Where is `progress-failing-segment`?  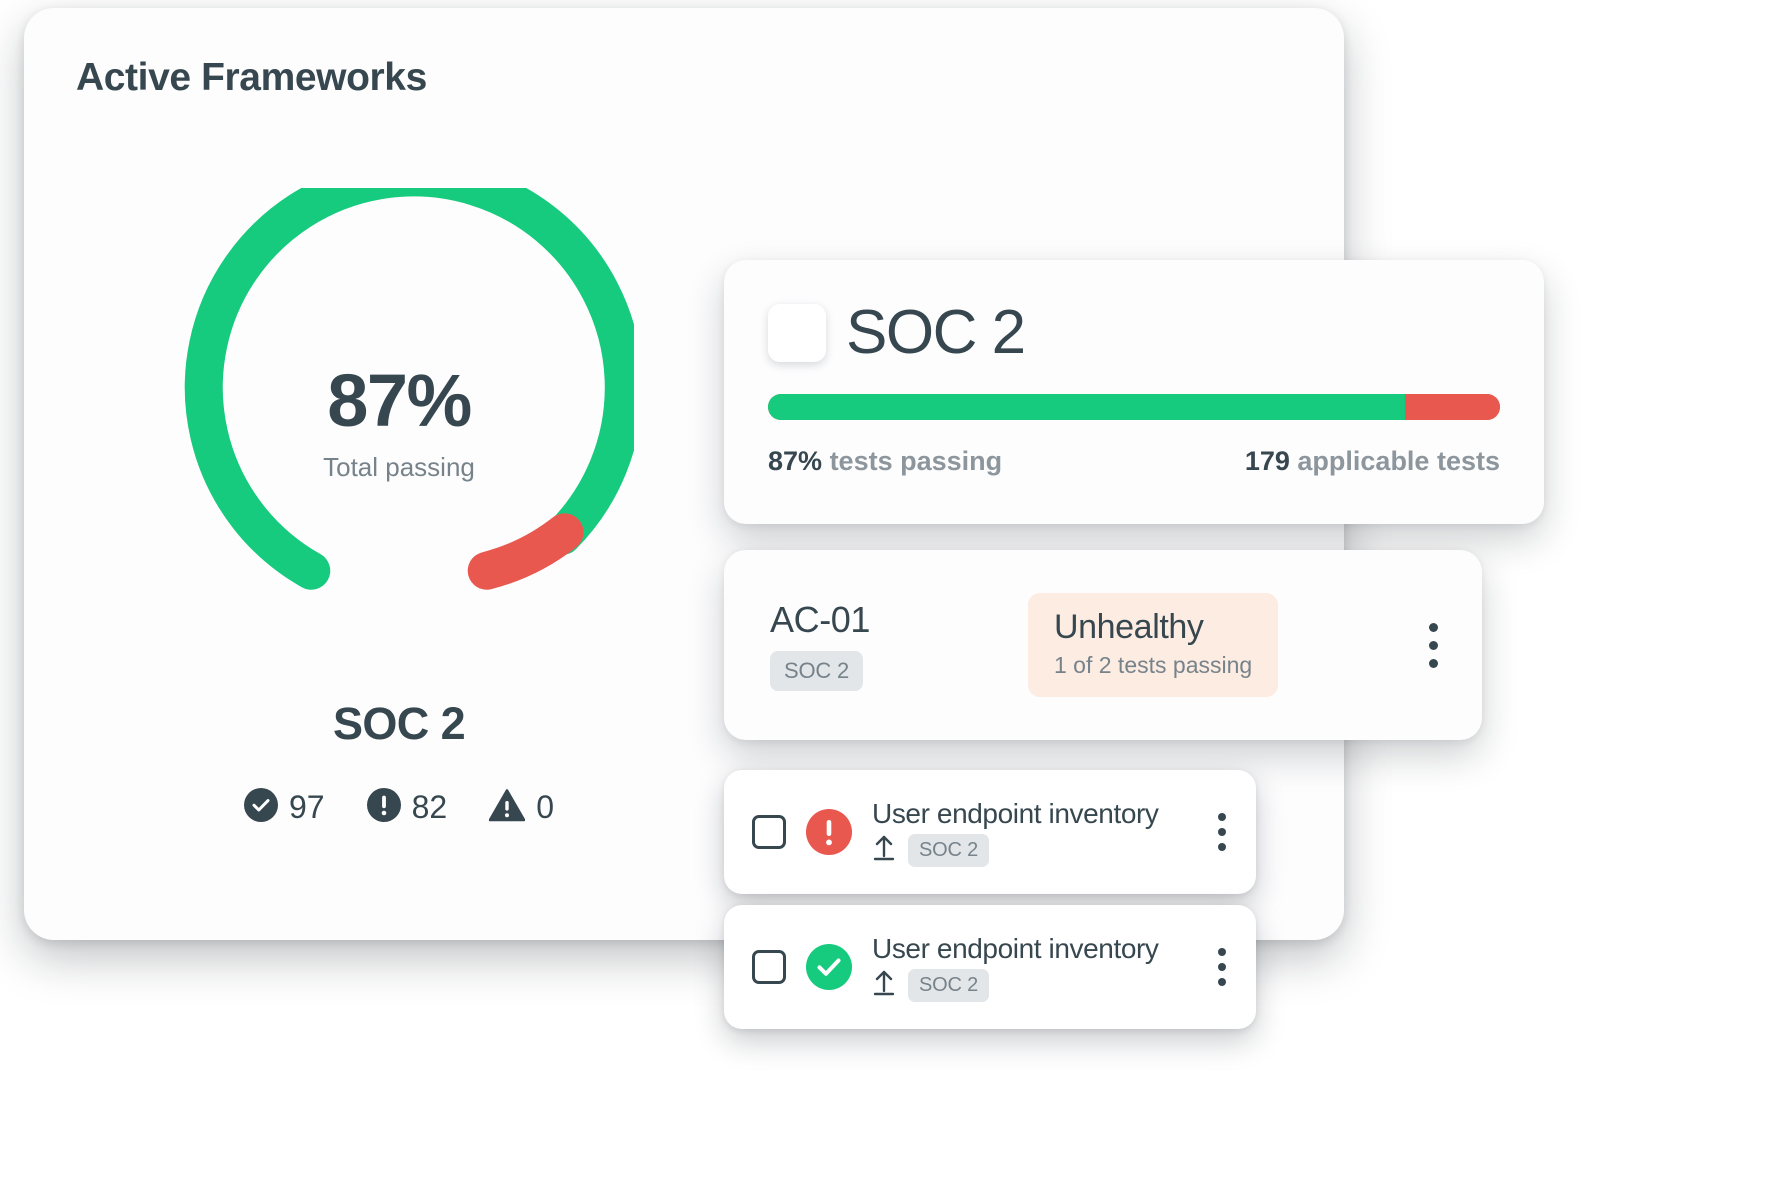
progress-failing-segment is located at coordinates (1452, 407).